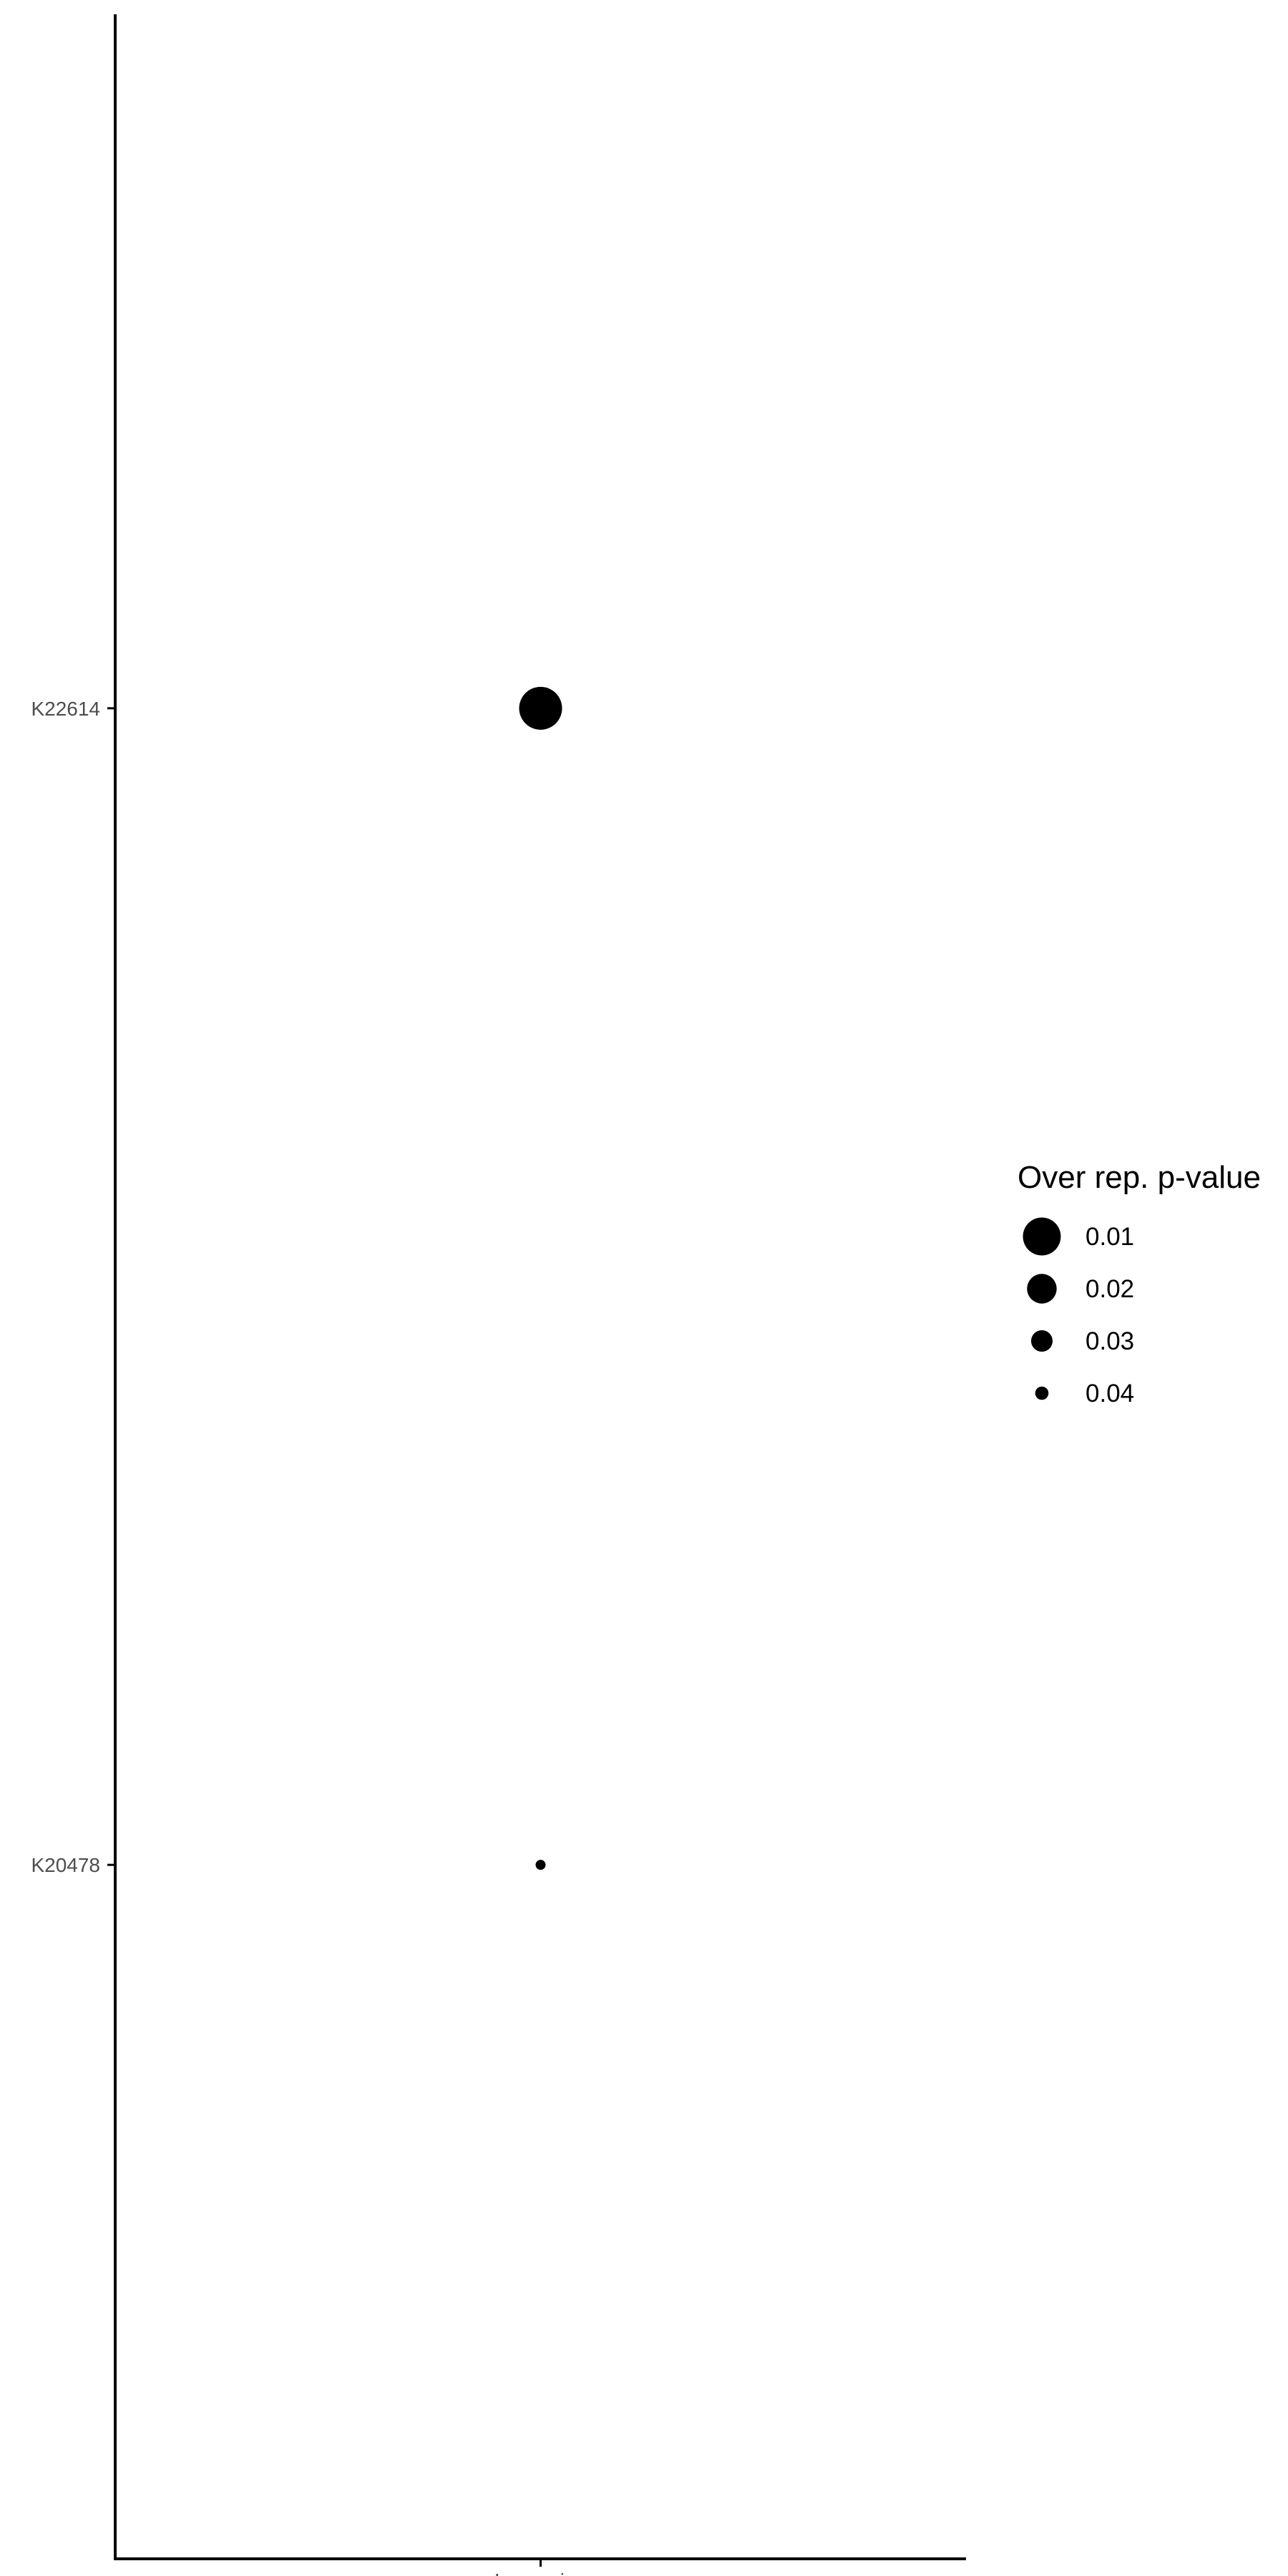 The height and width of the screenshot is (2576, 1288). Describe the element at coordinates (1109, 1341) in the screenshot. I see `legend-label: 0.03` at that location.